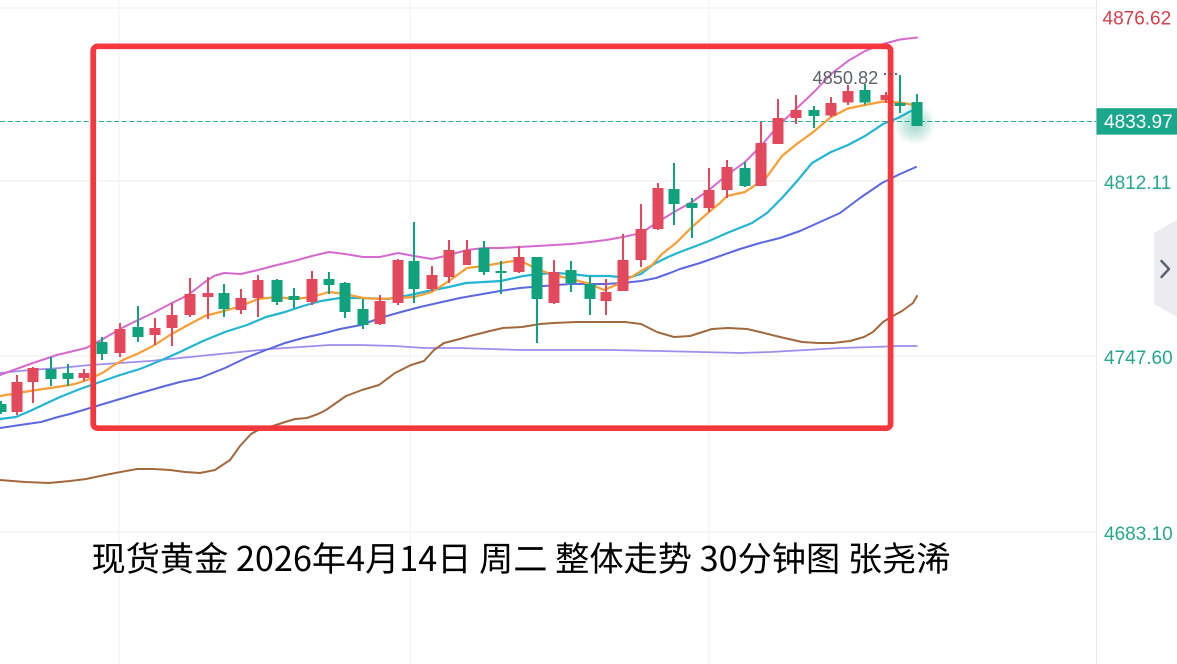  Describe the element at coordinates (846, 78) in the screenshot. I see `svg-text: 4850.82` at that location.